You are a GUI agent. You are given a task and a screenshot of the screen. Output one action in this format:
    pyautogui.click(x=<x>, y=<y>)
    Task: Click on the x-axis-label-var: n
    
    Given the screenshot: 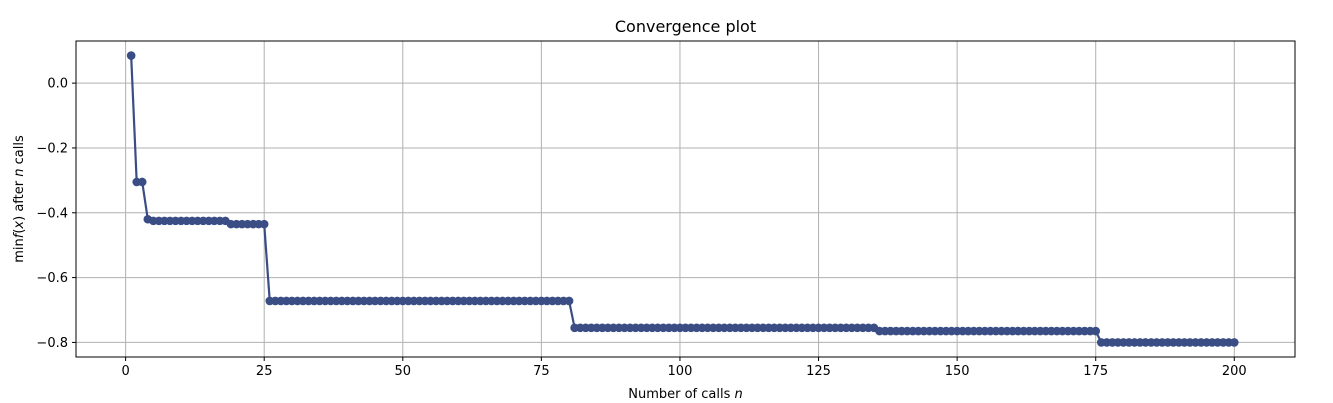 What is the action you would take?
    pyautogui.click(x=739, y=394)
    